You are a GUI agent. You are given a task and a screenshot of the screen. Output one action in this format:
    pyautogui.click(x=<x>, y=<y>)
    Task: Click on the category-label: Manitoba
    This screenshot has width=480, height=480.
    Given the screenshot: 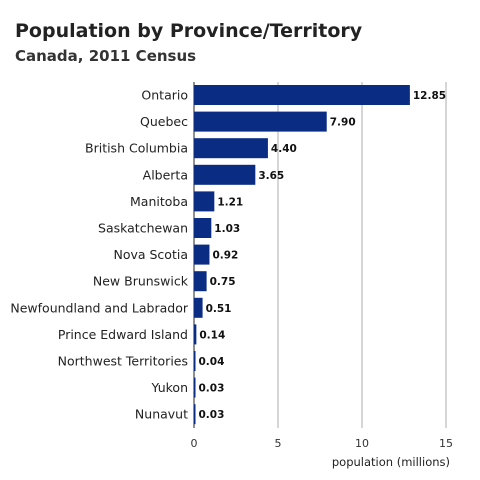 What is the action you would take?
    pyautogui.click(x=159, y=201)
    